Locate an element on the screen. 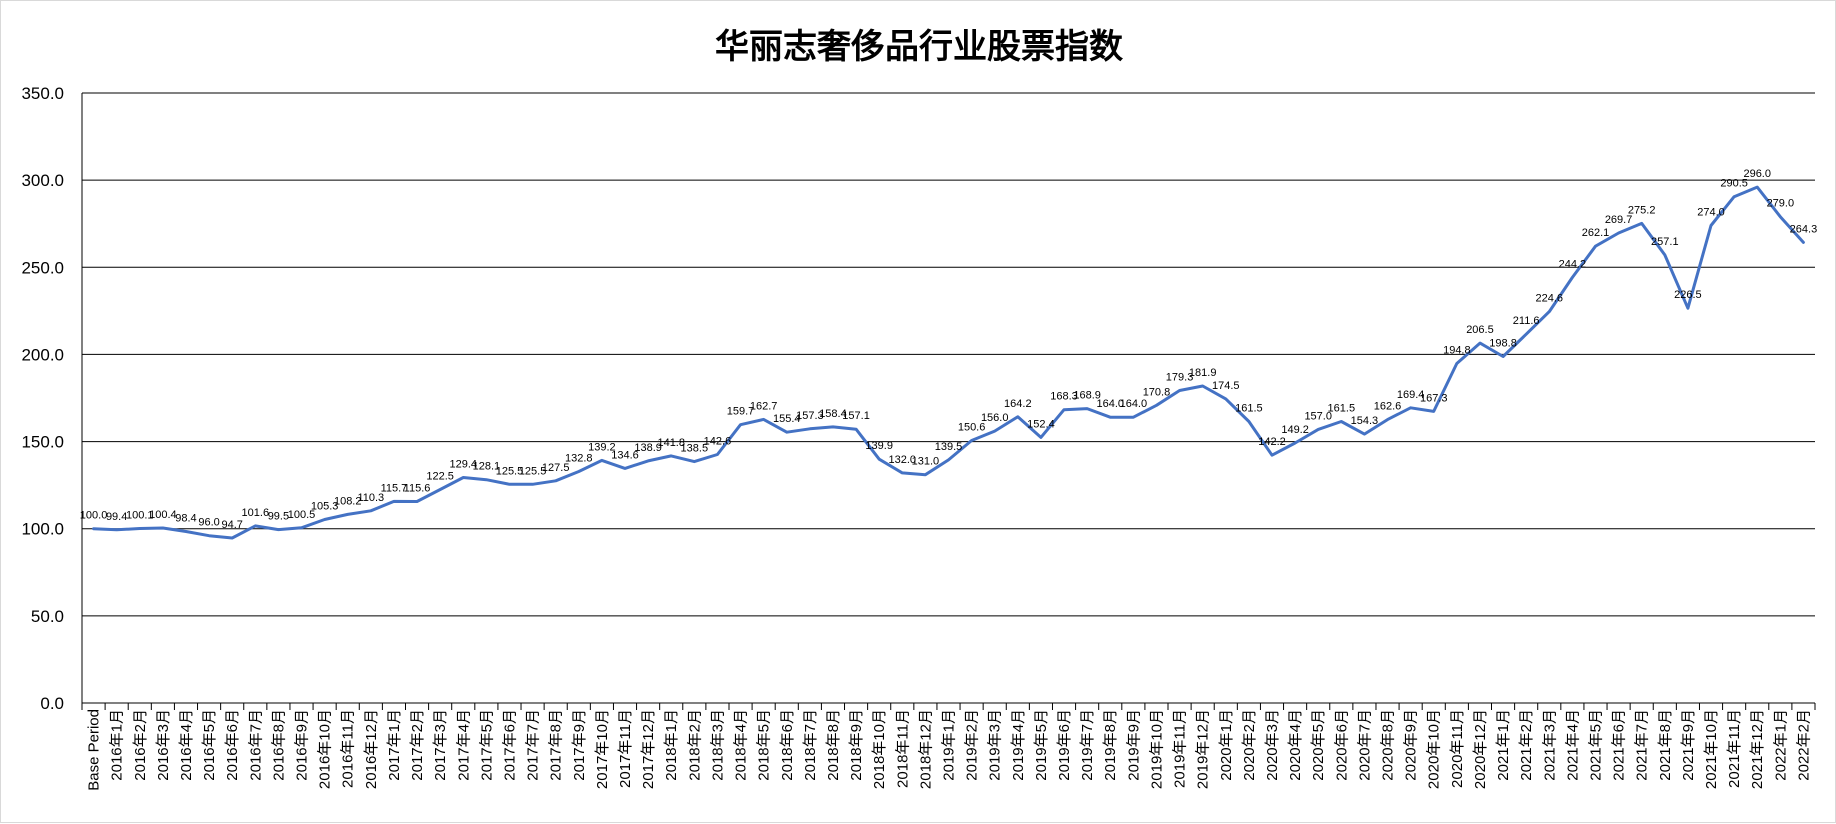  data-label: 174.5 is located at coordinates (1226, 386).